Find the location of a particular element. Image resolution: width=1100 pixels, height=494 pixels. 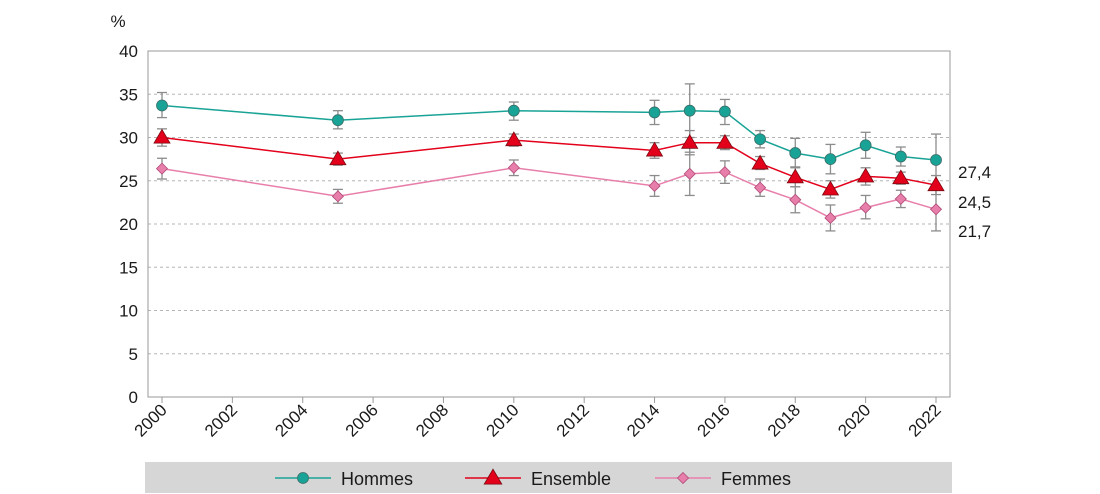

y-tick-label: 25 is located at coordinates (128, 181).